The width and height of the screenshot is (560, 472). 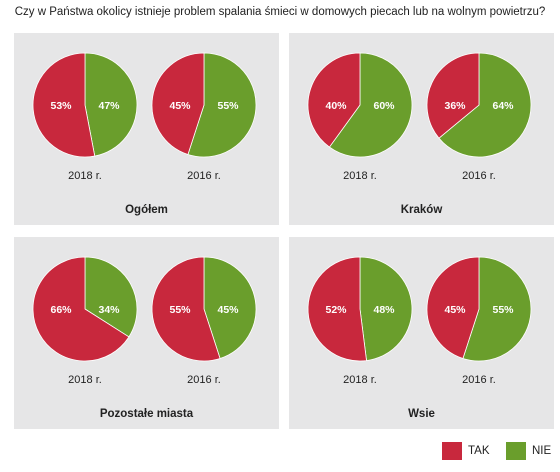 What do you see at coordinates (144, 321) in the screenshot?
I see `pie-svg: 66% 34% 2018 r. 55% 45% 2016 r.` at bounding box center [144, 321].